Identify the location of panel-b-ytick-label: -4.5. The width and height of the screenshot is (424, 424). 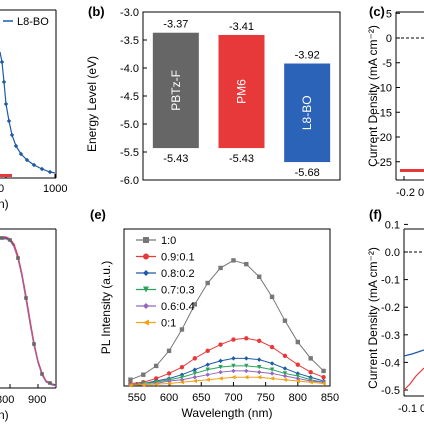
(129, 97).